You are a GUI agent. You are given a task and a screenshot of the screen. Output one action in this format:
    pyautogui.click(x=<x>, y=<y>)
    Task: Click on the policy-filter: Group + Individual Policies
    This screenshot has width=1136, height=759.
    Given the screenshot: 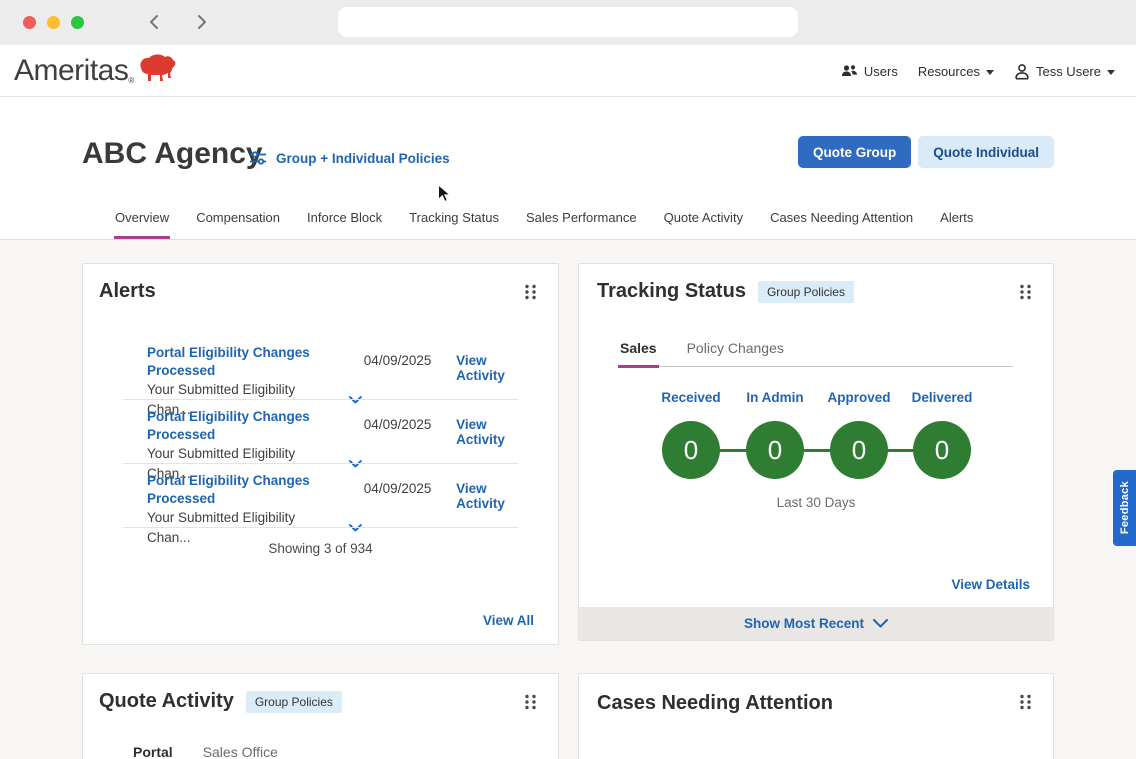 What is the action you would take?
    pyautogui.click(x=349, y=158)
    